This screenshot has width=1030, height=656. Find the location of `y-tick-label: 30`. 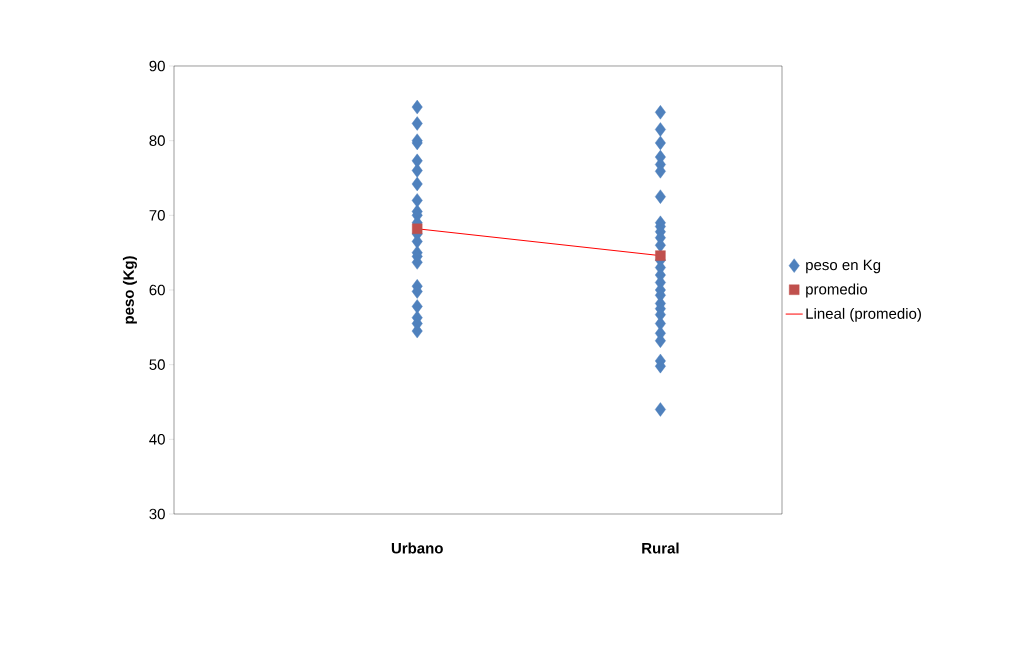

y-tick-label: 30 is located at coordinates (157, 514).